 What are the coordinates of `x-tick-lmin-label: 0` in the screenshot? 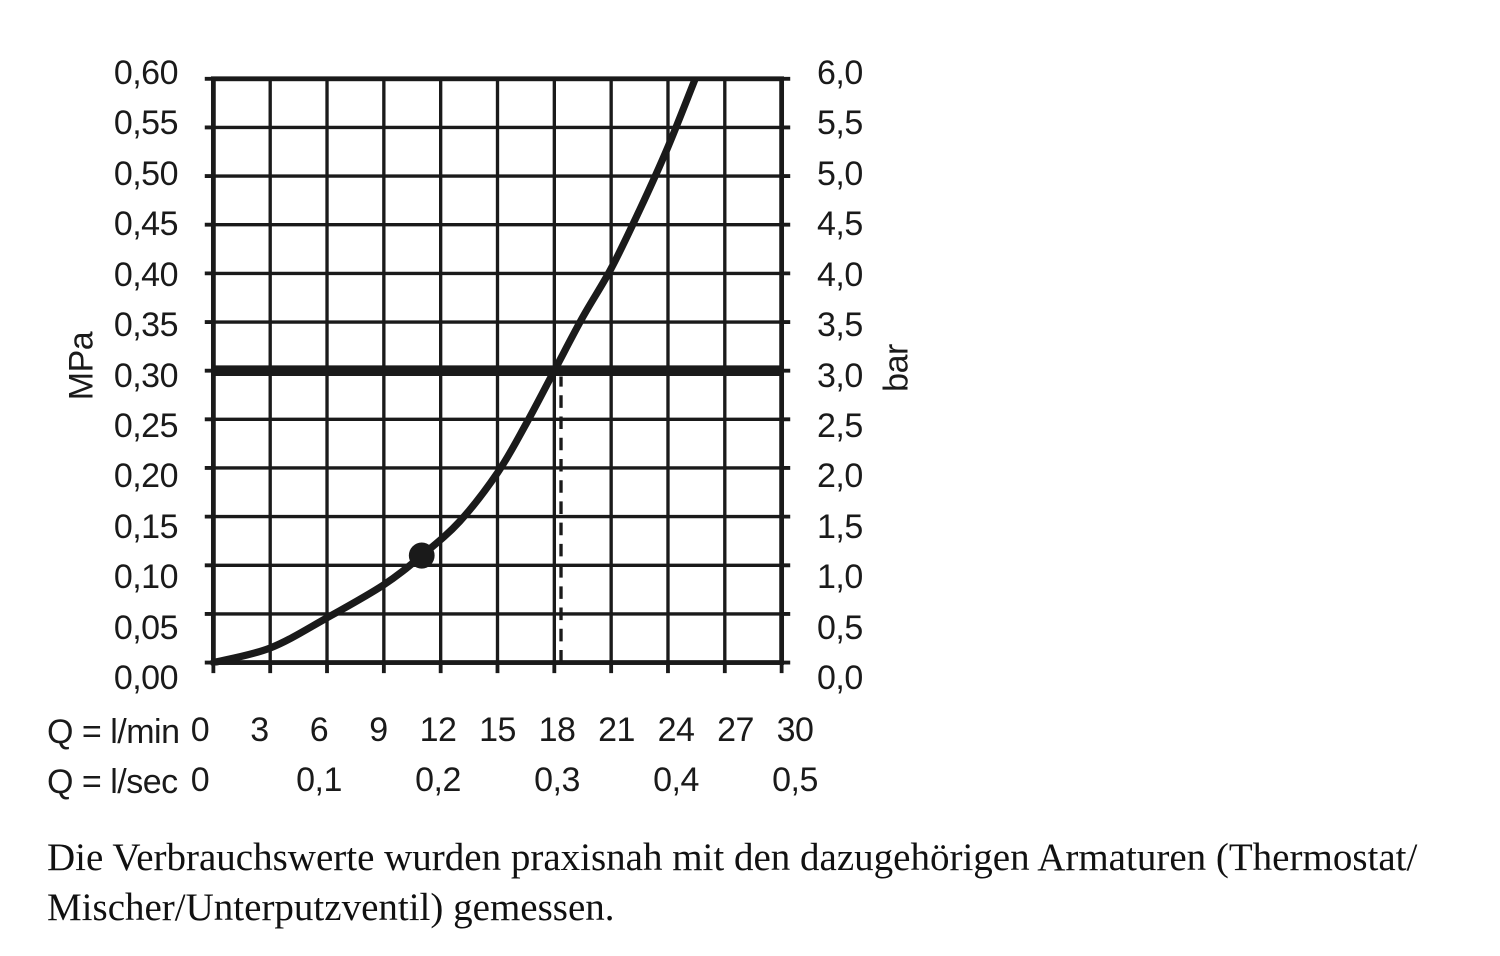 It's located at (200, 730).